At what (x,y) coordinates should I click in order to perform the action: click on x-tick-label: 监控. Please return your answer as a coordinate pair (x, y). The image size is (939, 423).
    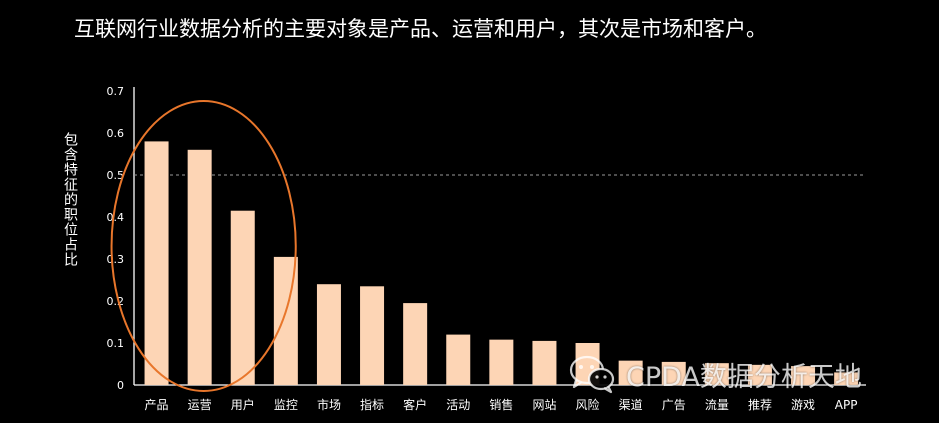
    Looking at the image, I should click on (286, 405).